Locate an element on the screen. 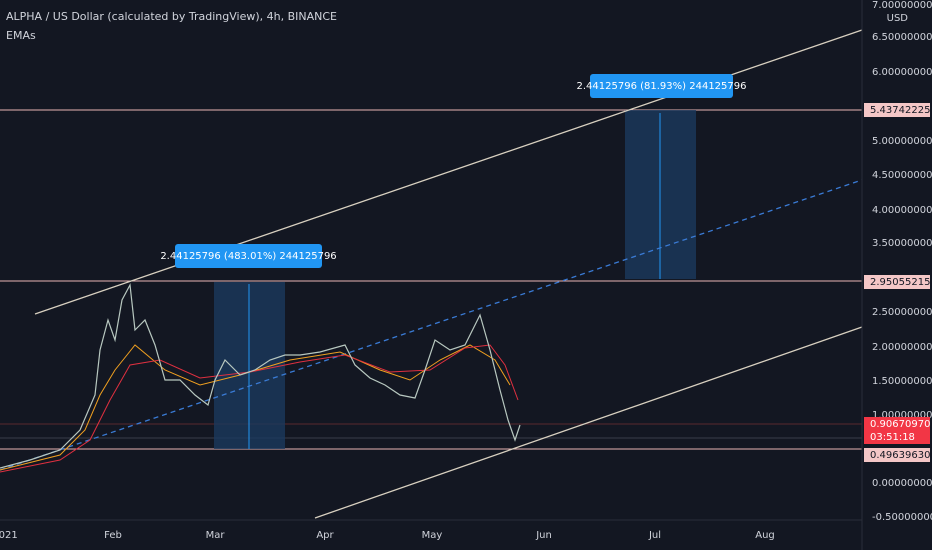 The image size is (932, 550). price-tag-label: 03:51:18 is located at coordinates (892, 437).